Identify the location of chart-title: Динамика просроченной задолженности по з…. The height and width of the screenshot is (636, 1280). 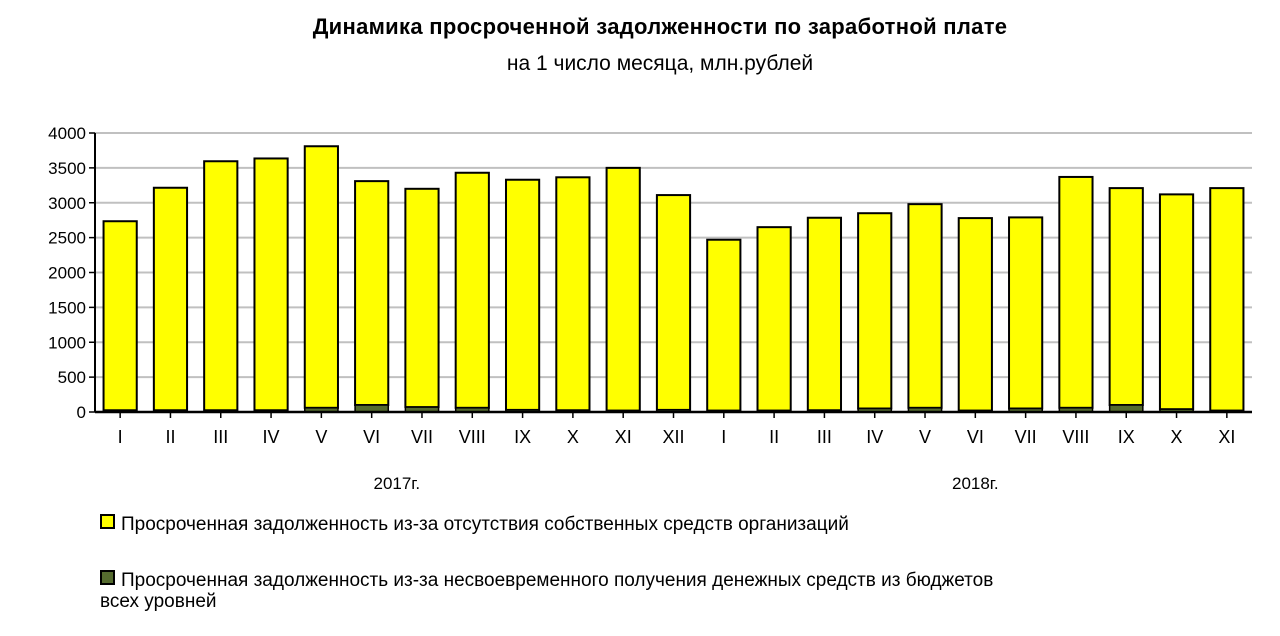
(660, 26).